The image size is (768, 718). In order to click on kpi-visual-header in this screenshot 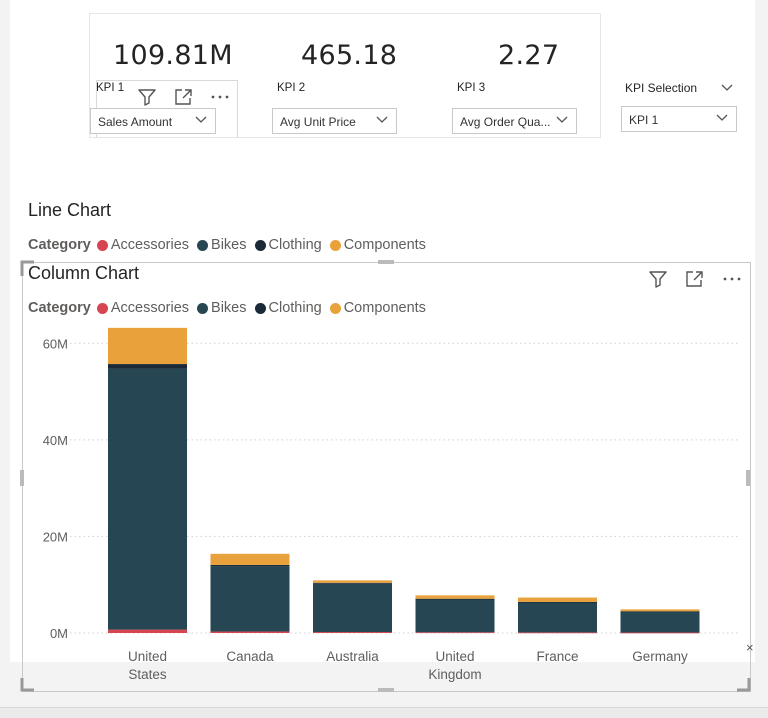, I will do `click(167, 108)`.